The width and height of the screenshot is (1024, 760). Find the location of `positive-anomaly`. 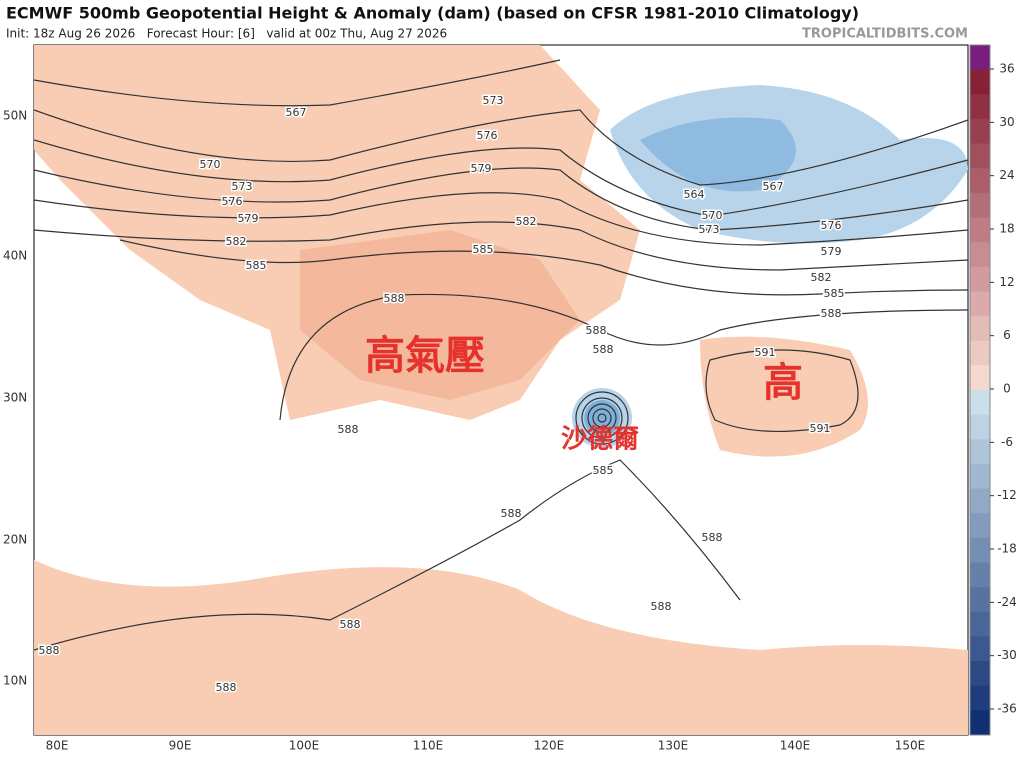

positive-anomaly is located at coordinates (784, 396).